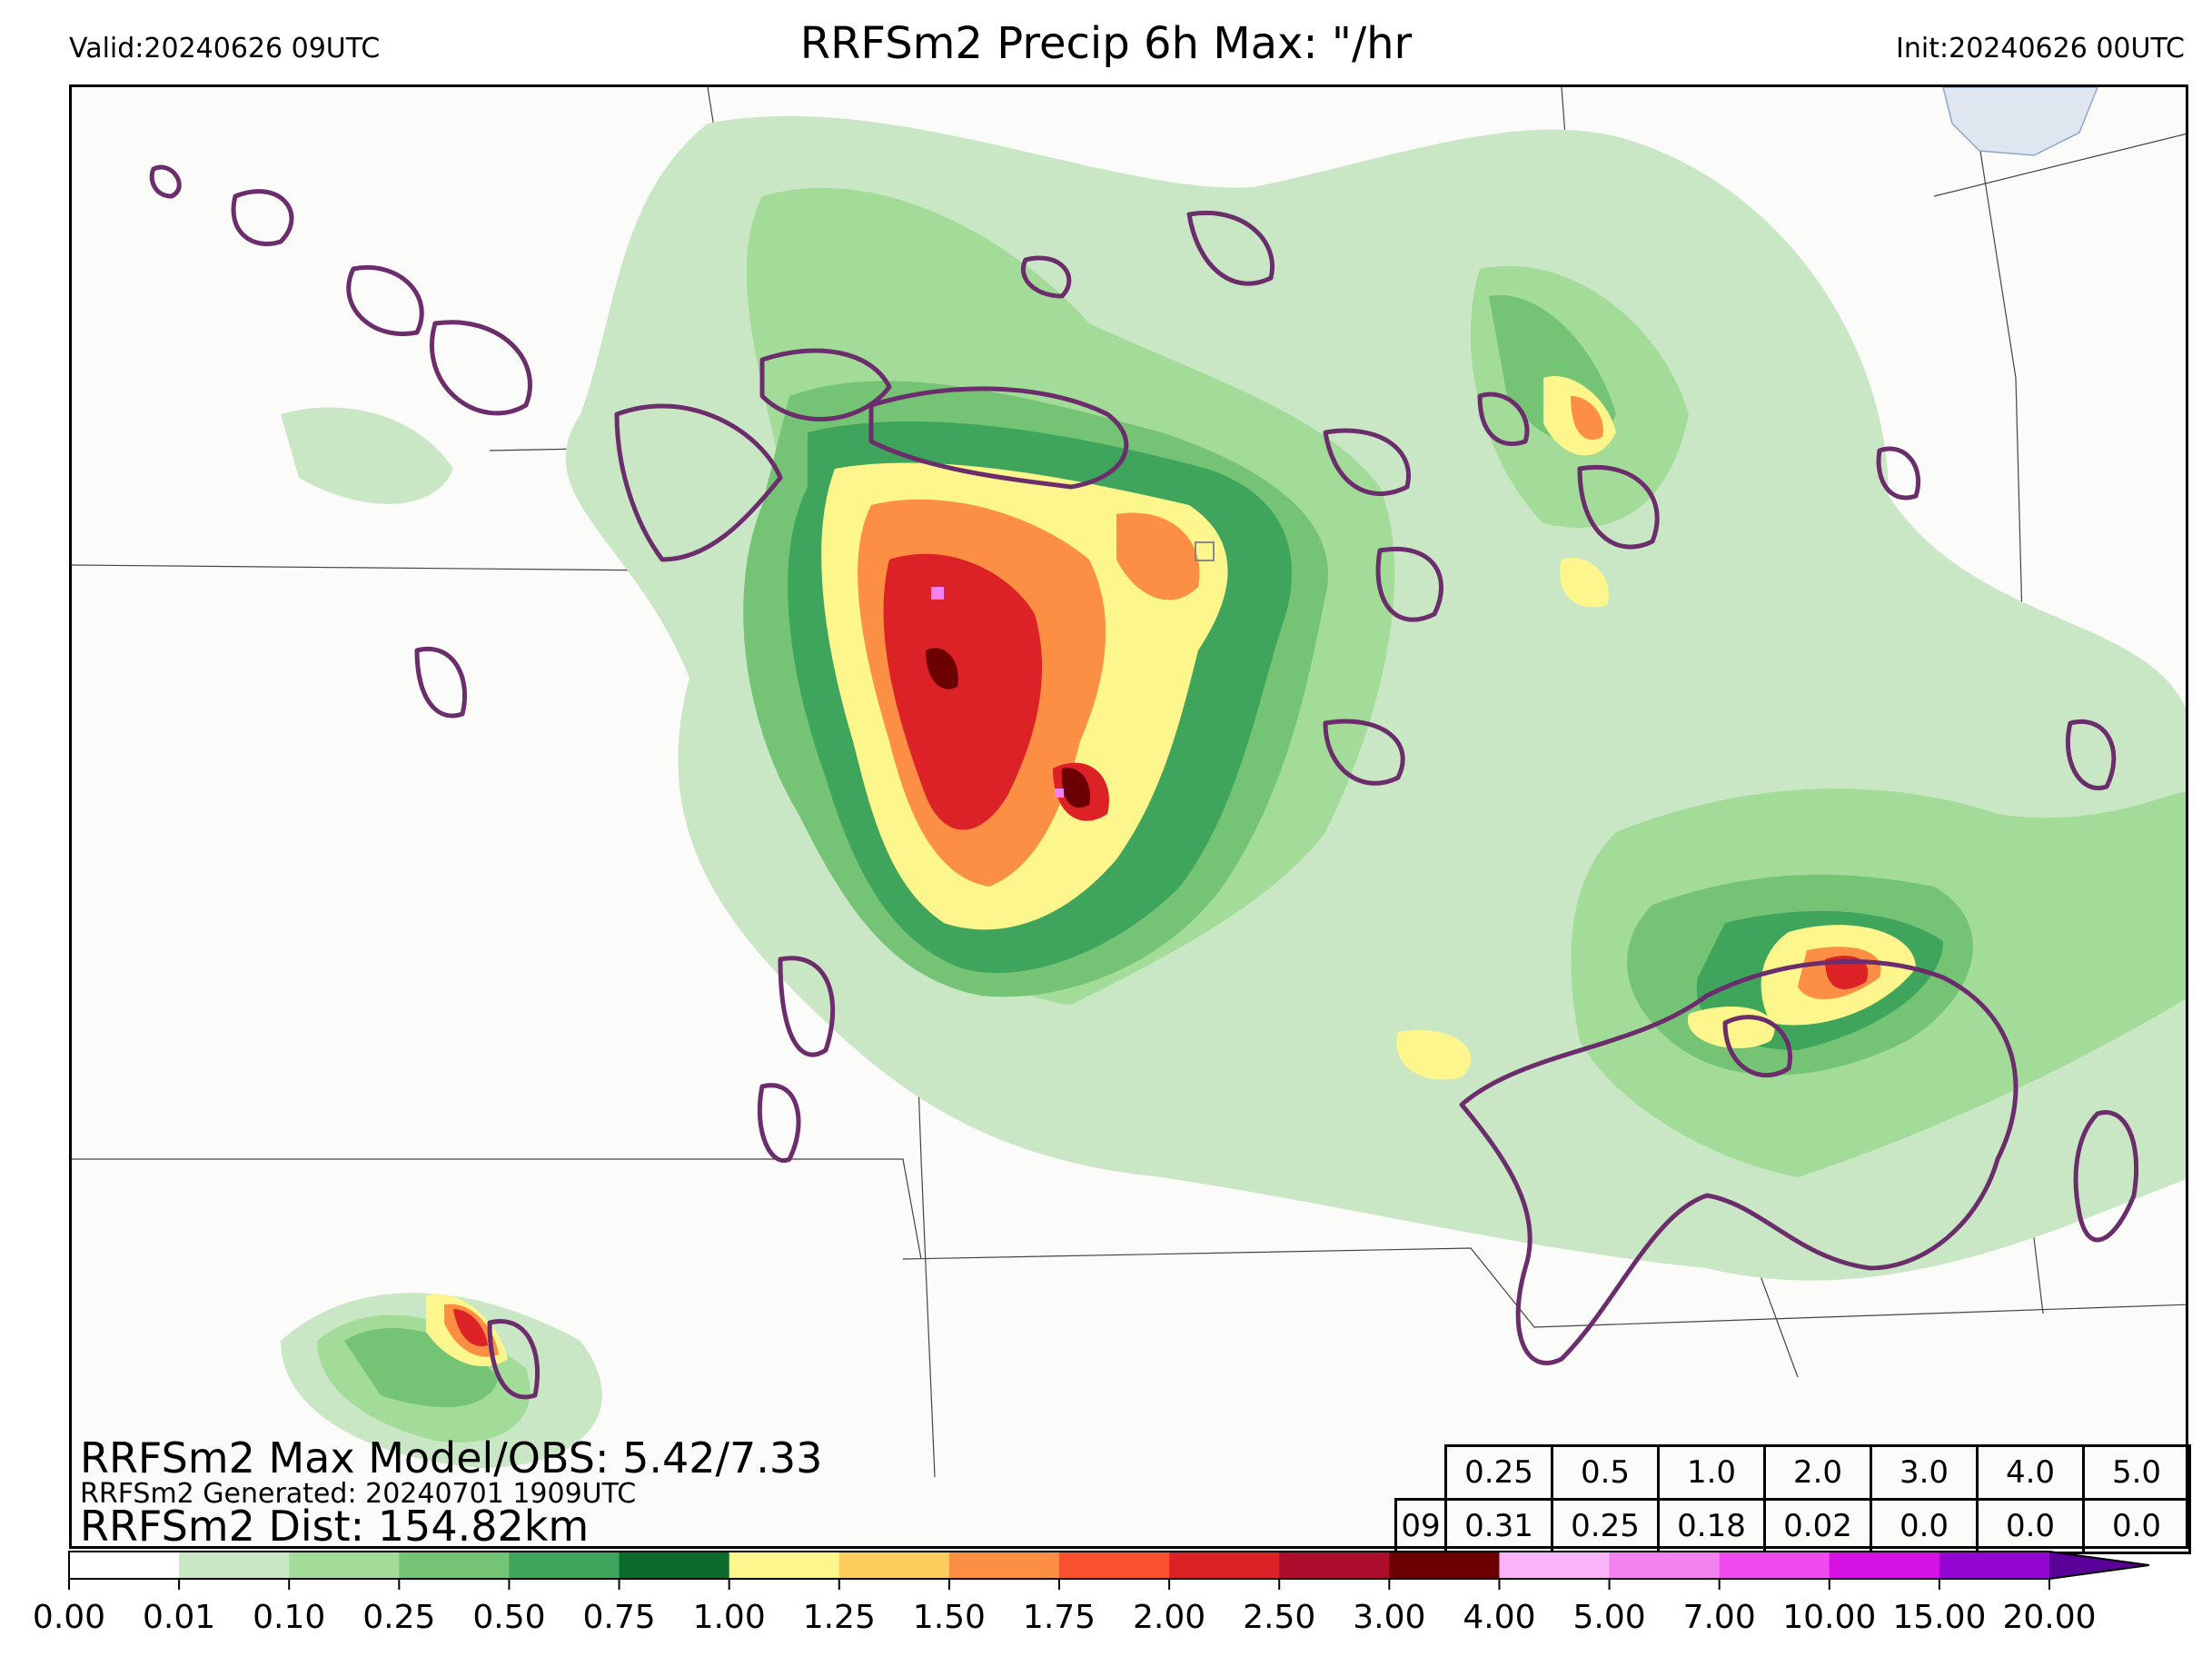  I want to click on colorbar-tick-label: 2.00, so click(1169, 1617).